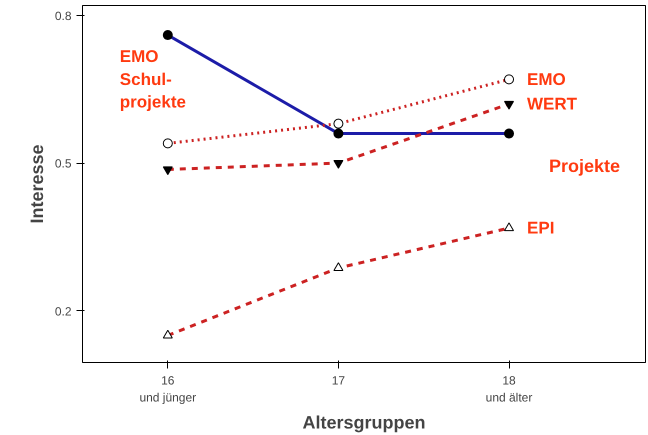 The image size is (648, 435). What do you see at coordinates (153, 79) in the screenshot?
I see `series-label: EMO Schul- projekte` at bounding box center [153, 79].